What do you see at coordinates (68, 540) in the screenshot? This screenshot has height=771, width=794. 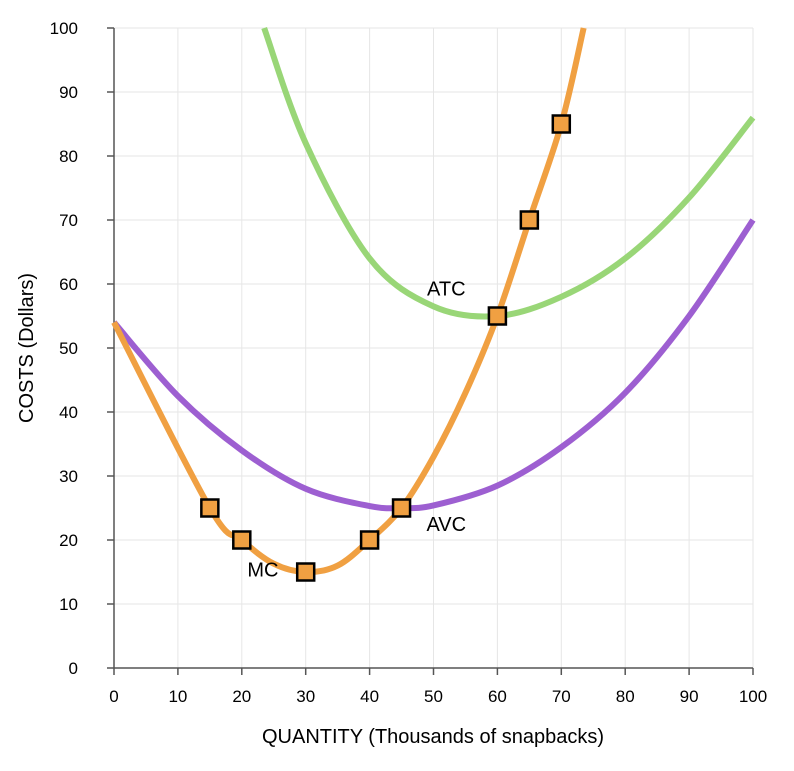 I see `y-tick-label-20: 20` at bounding box center [68, 540].